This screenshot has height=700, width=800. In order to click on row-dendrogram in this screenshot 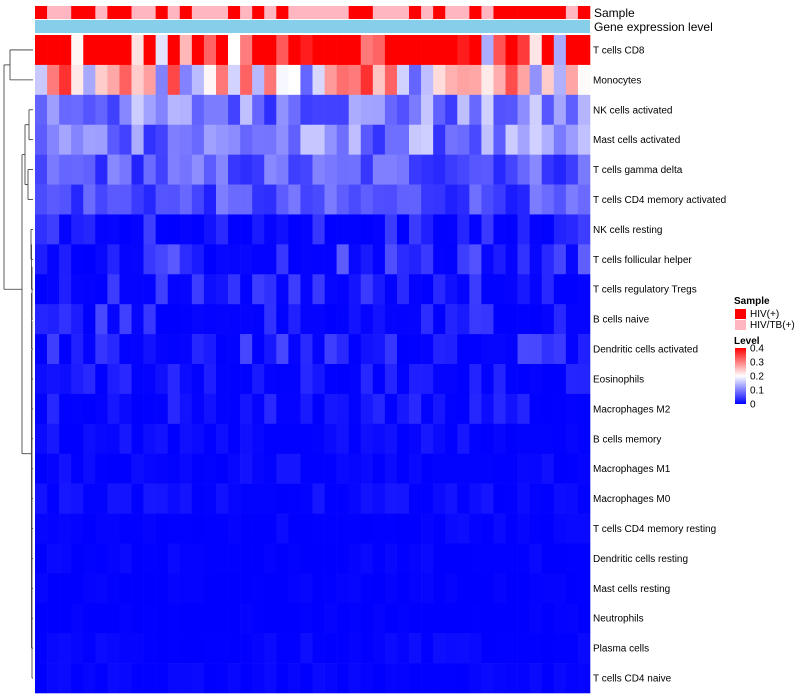, I will do `click(18, 364)`.